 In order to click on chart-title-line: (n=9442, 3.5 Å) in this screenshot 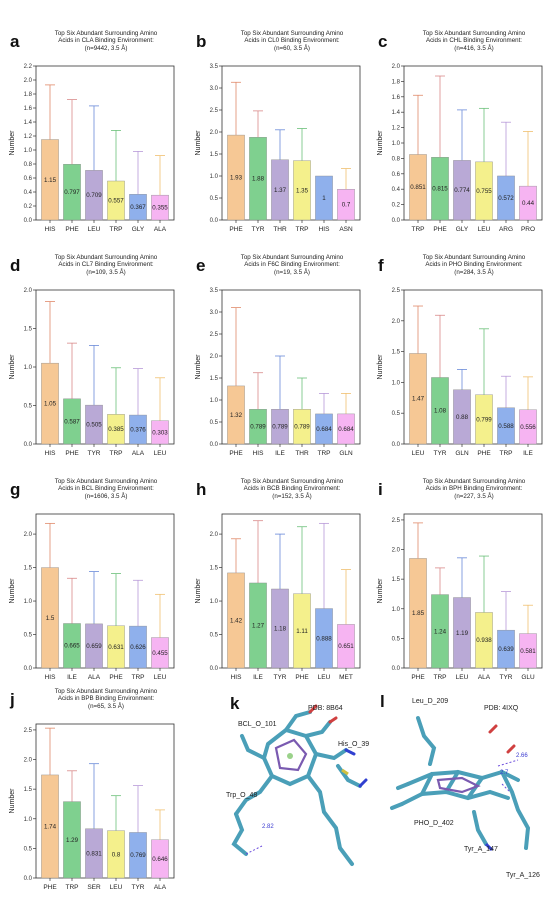, I will do `click(106, 48)`.